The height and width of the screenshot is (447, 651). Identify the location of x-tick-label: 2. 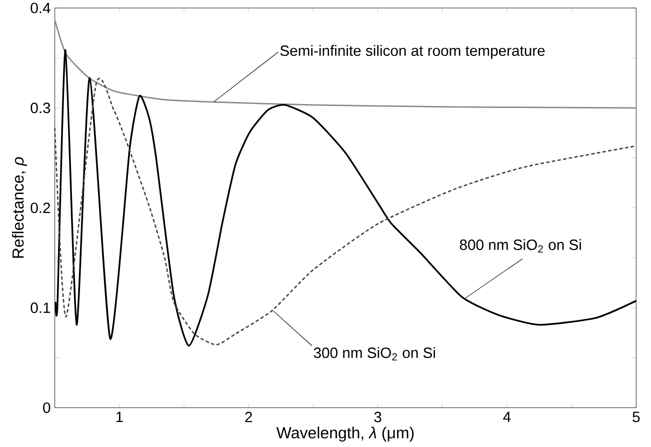
(248, 417).